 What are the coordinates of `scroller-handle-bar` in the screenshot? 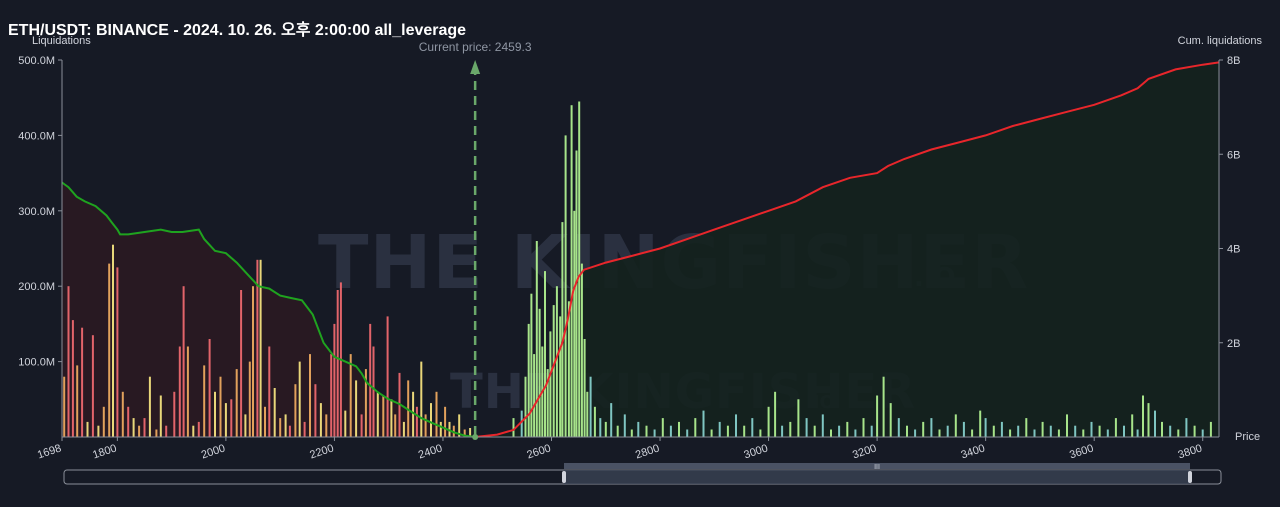 It's located at (877, 466).